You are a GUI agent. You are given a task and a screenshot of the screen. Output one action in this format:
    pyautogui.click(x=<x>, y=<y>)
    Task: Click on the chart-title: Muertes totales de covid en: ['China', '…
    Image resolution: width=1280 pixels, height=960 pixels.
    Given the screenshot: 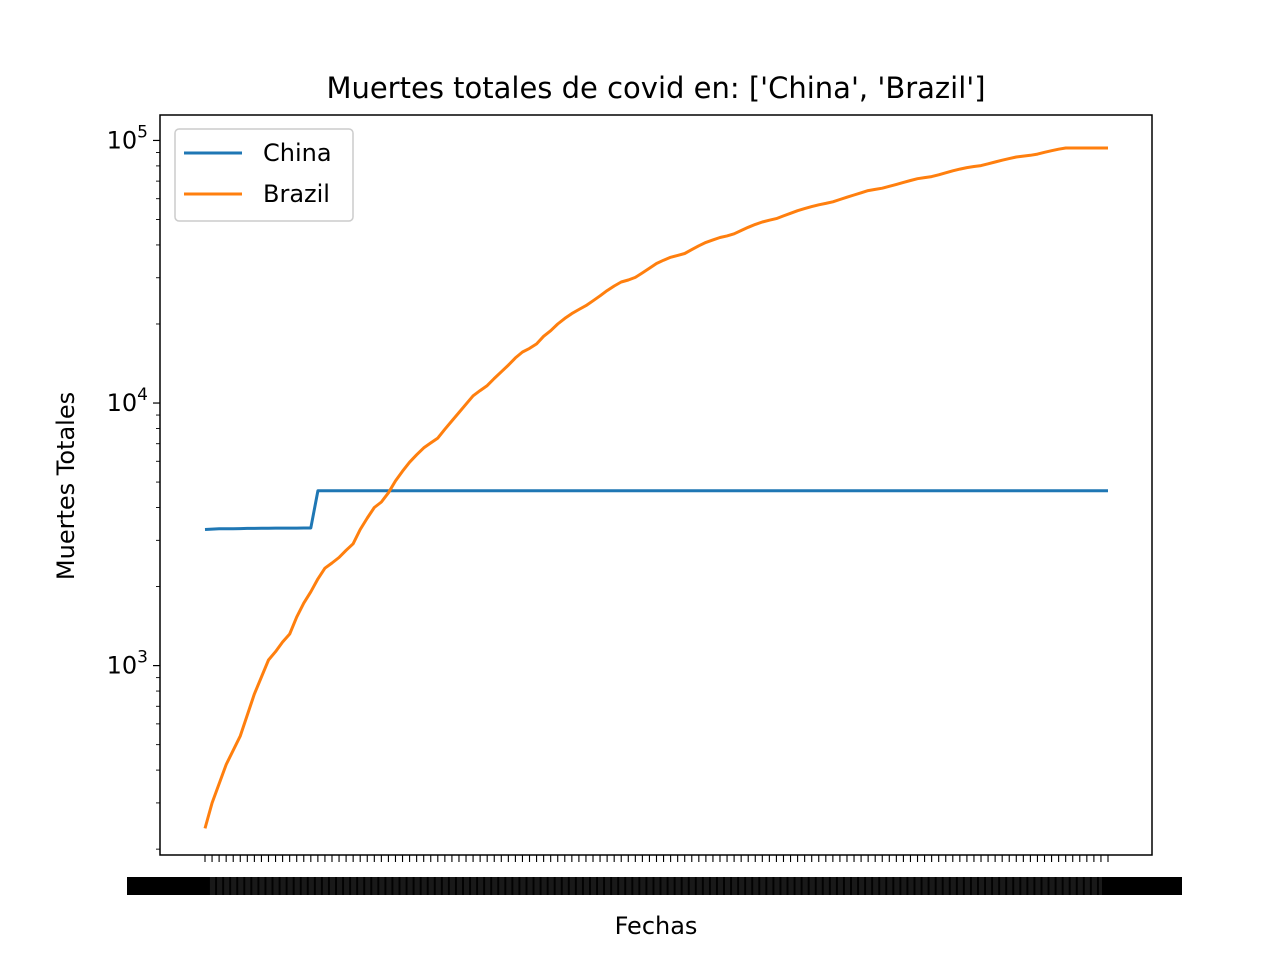 What is the action you would take?
    pyautogui.click(x=655, y=88)
    